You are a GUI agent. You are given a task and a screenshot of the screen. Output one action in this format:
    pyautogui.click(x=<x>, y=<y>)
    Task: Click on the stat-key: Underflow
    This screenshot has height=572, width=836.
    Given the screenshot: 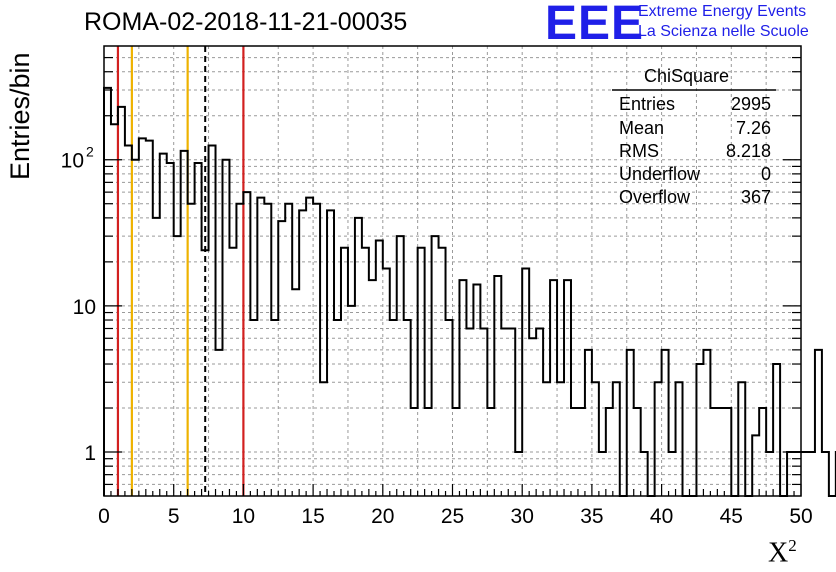 What is the action you would take?
    pyautogui.click(x=660, y=174)
    